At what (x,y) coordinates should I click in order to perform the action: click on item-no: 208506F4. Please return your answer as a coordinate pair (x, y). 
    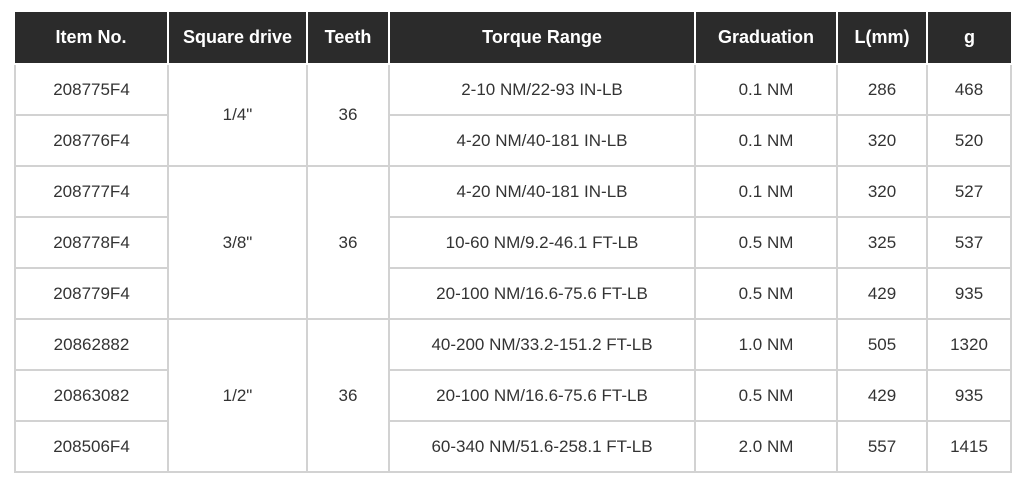
    Looking at the image, I should click on (91, 446).